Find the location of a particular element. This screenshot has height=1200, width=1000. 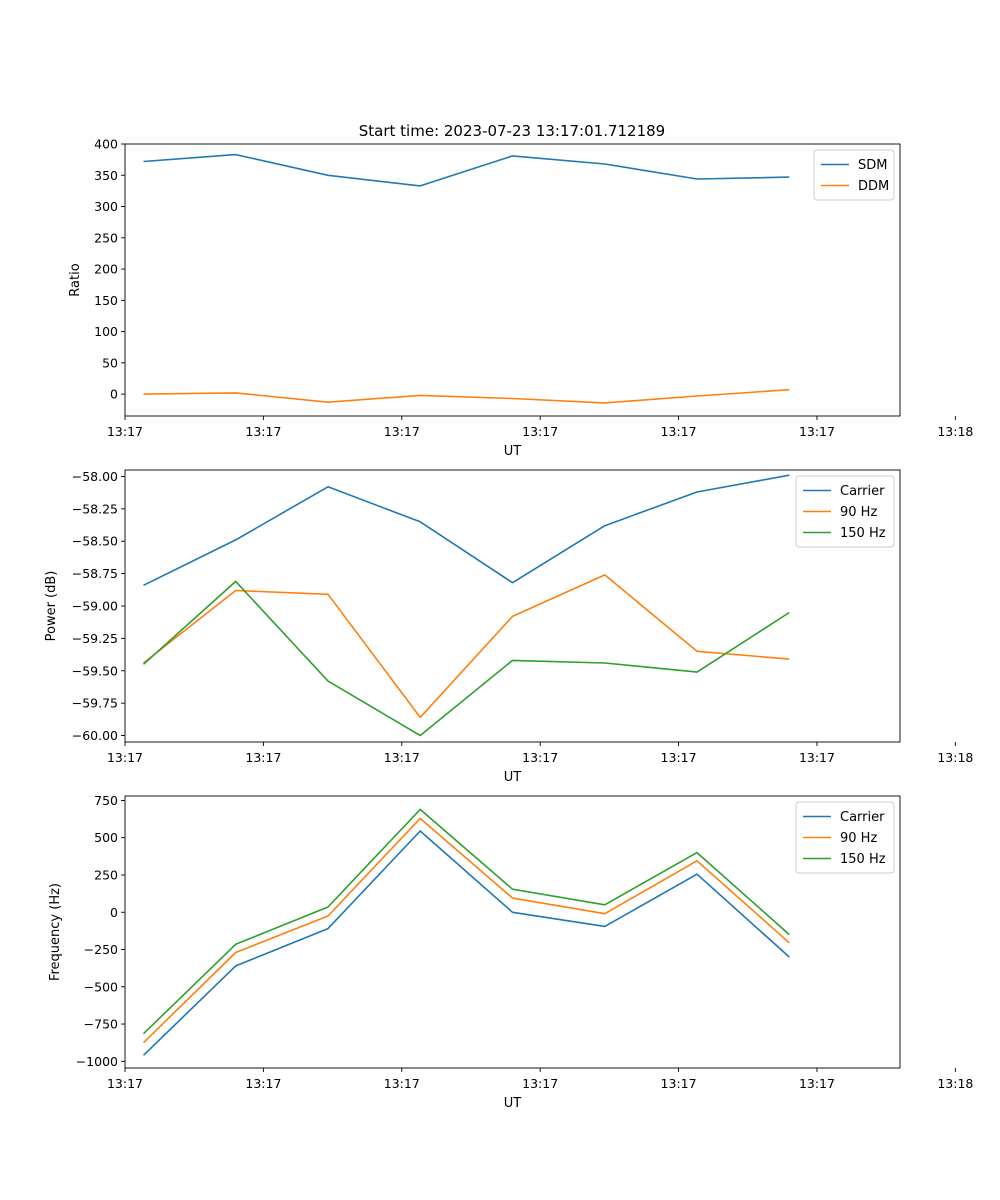

frequency-legend-box is located at coordinates (845, 837).